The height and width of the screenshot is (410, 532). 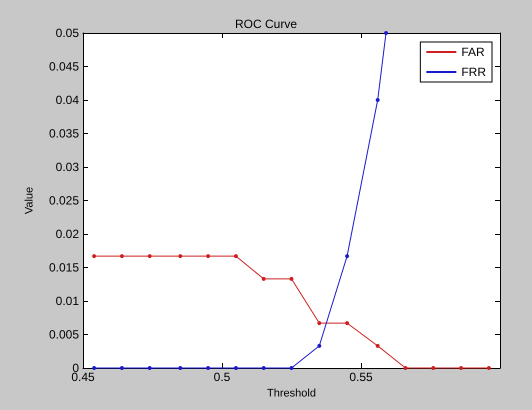 What do you see at coordinates (473, 72) in the screenshot?
I see `legend-label: FRR` at bounding box center [473, 72].